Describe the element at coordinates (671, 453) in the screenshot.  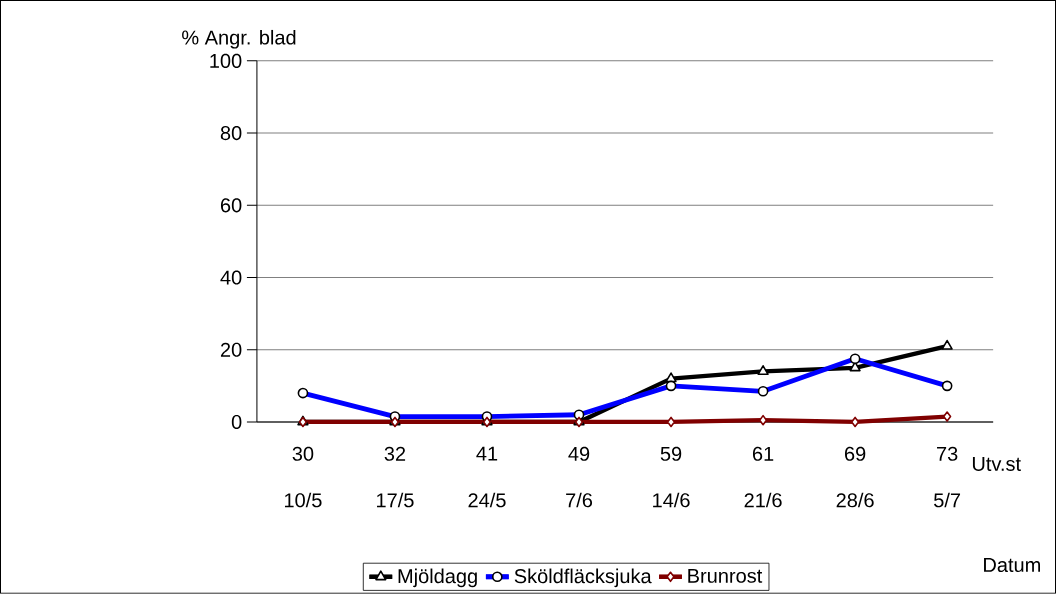
I see `x-tick-label: 59` at that location.